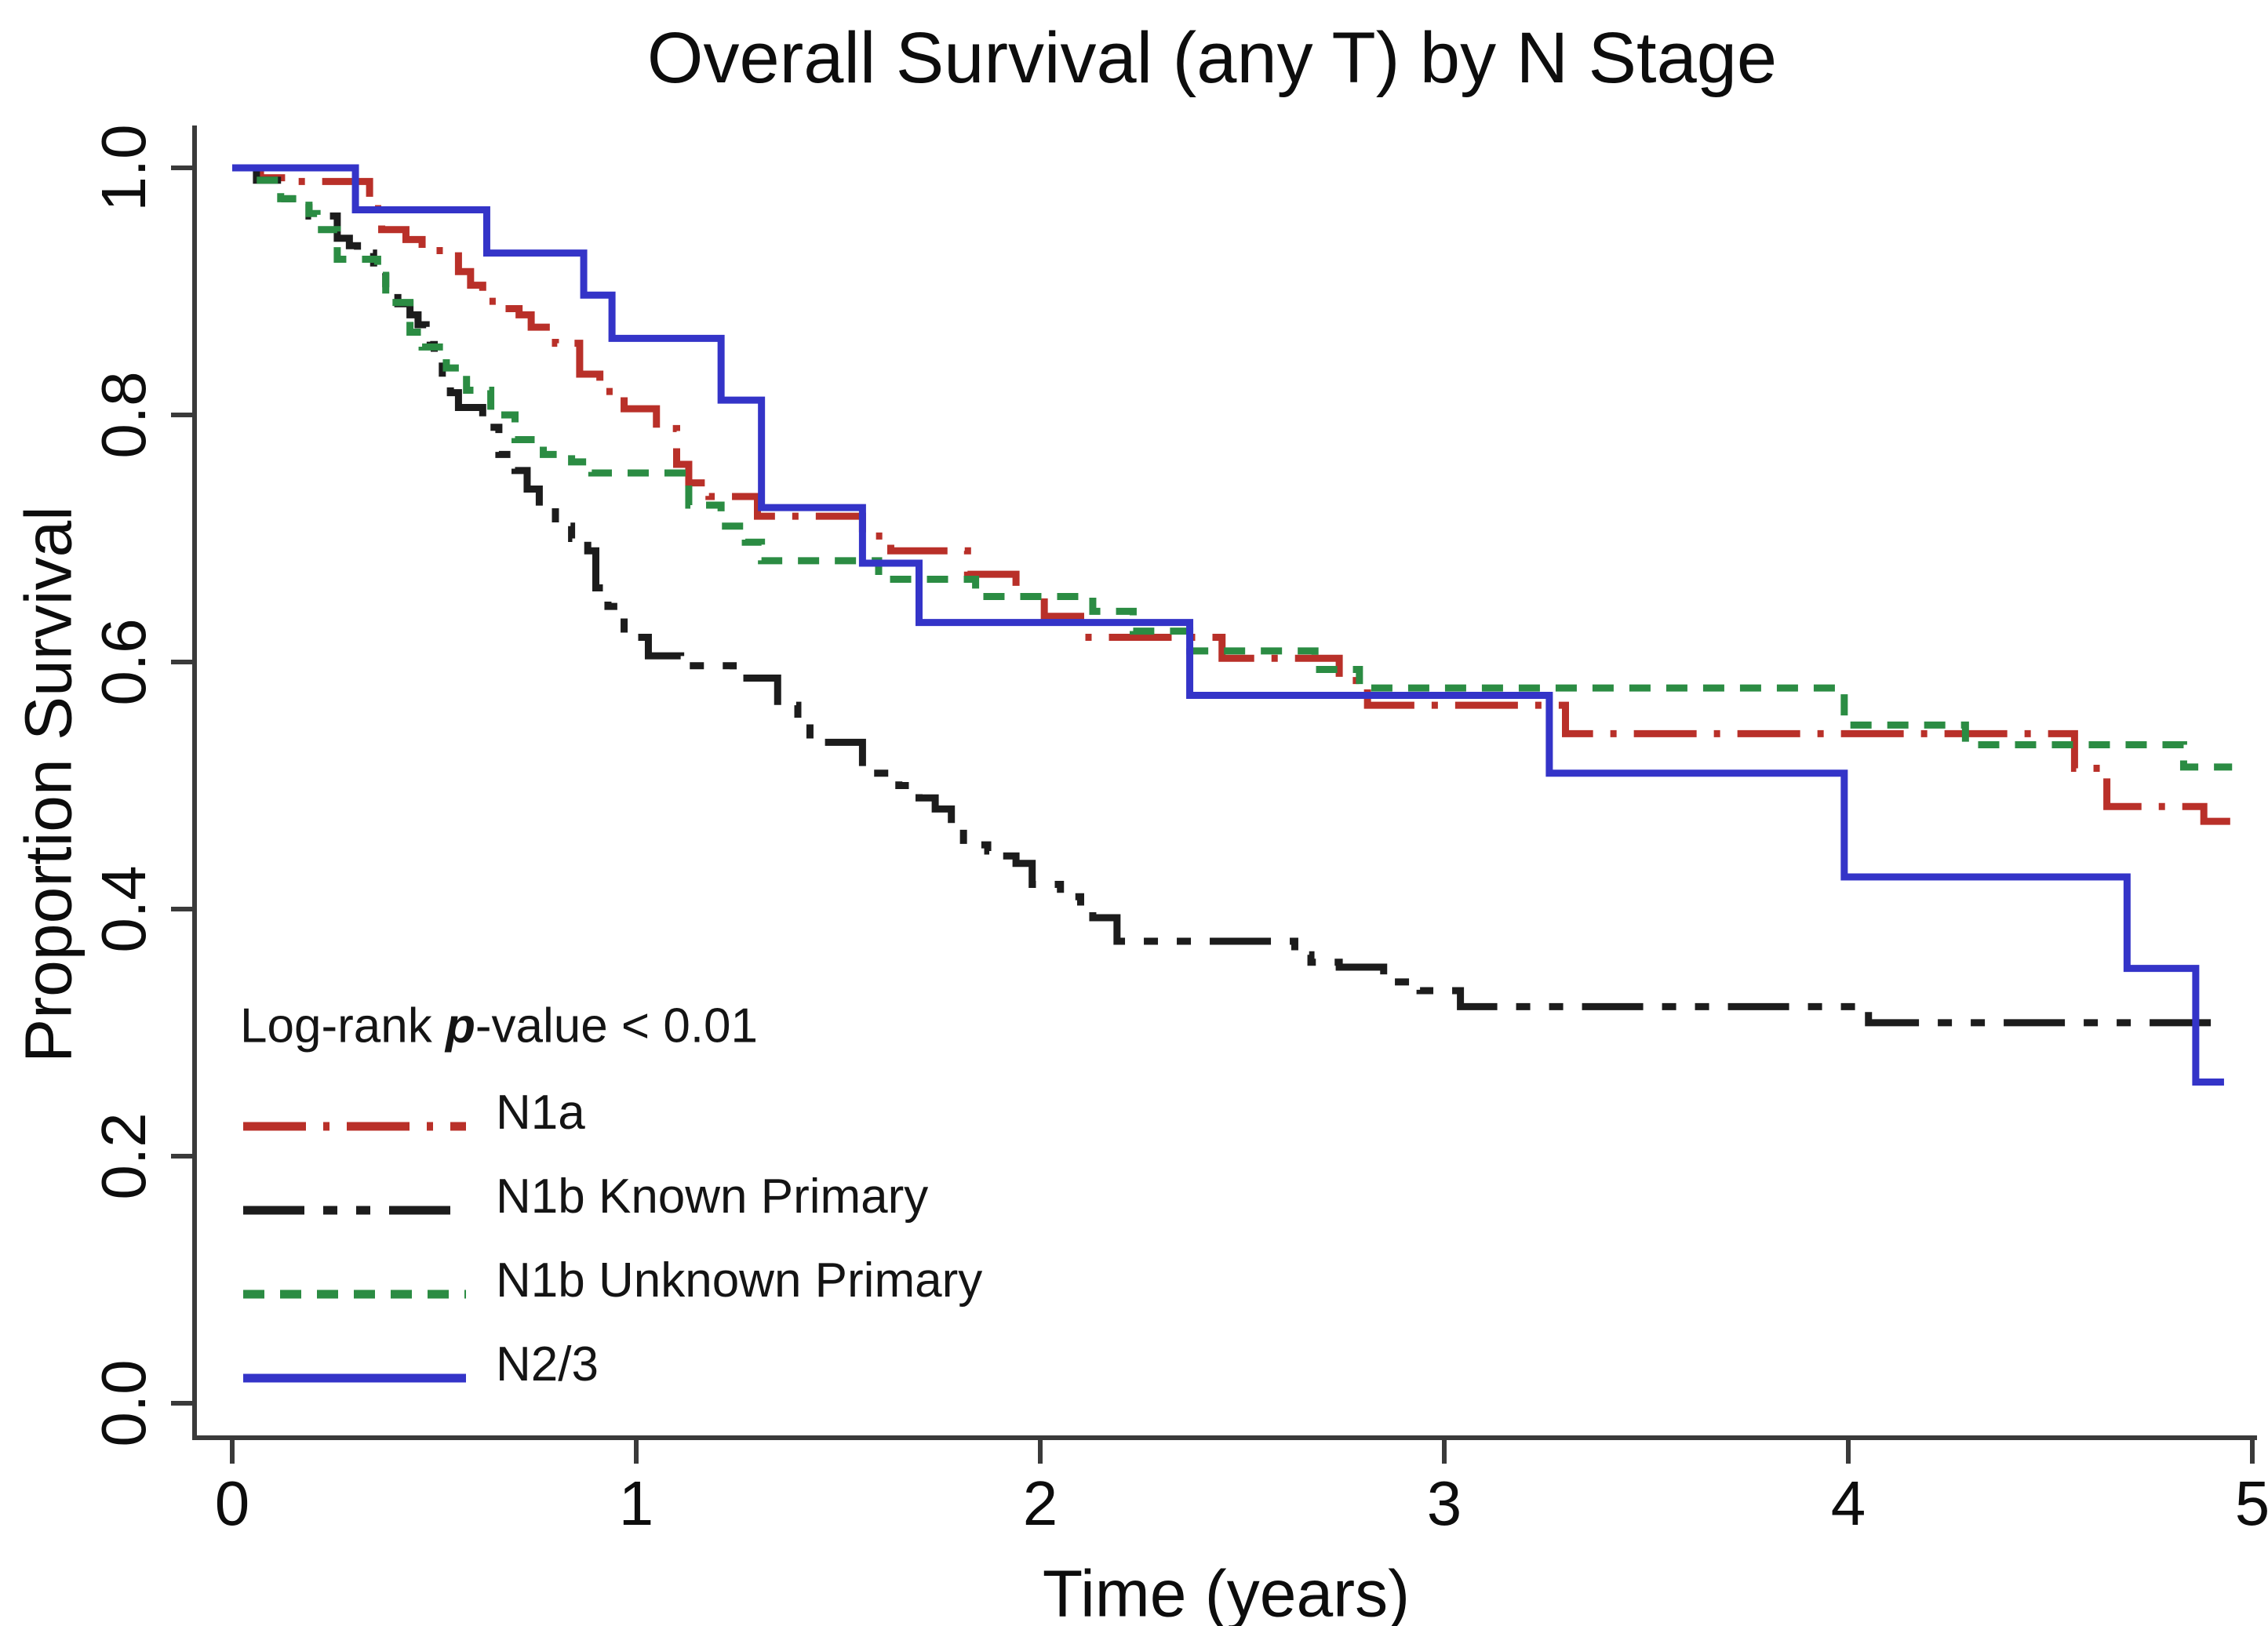 This screenshot has width=2268, height=1626. I want to click on chart-title: Overall Survival (any T) by N Stage, so click(1212, 58).